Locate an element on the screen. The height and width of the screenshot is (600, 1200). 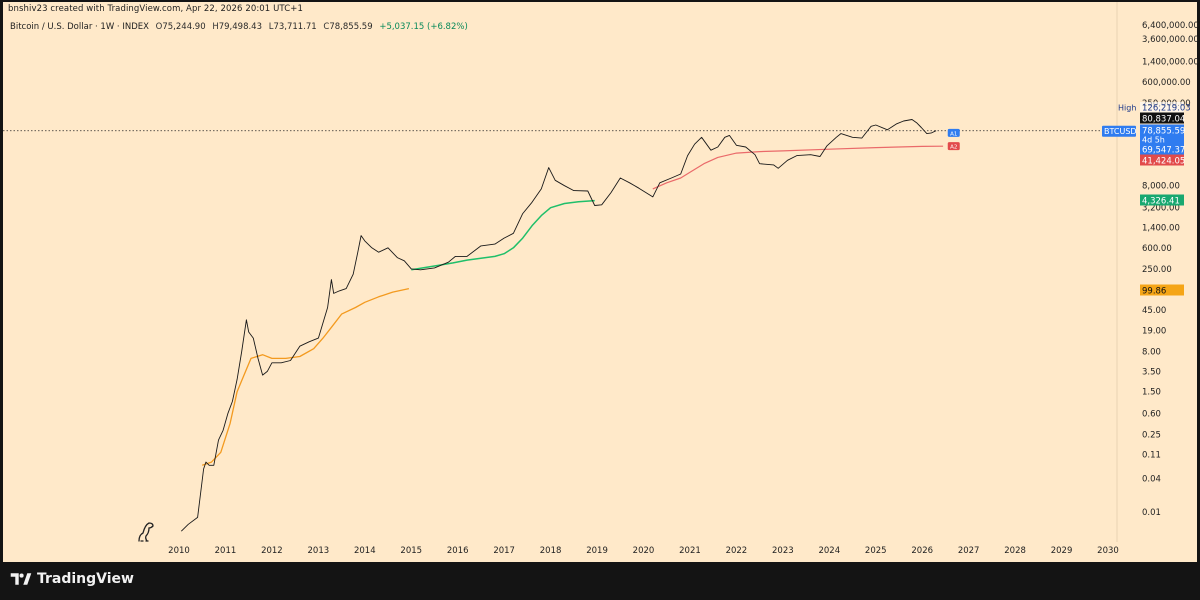
tradingview-logo: TradingView is located at coordinates (72, 579).